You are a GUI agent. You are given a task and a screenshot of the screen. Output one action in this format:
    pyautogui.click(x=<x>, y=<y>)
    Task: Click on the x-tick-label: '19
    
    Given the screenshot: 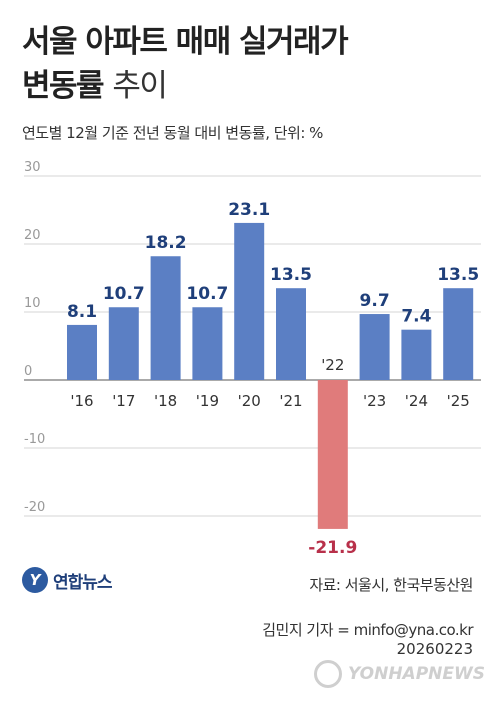 What is the action you would take?
    pyautogui.click(x=207, y=401)
    